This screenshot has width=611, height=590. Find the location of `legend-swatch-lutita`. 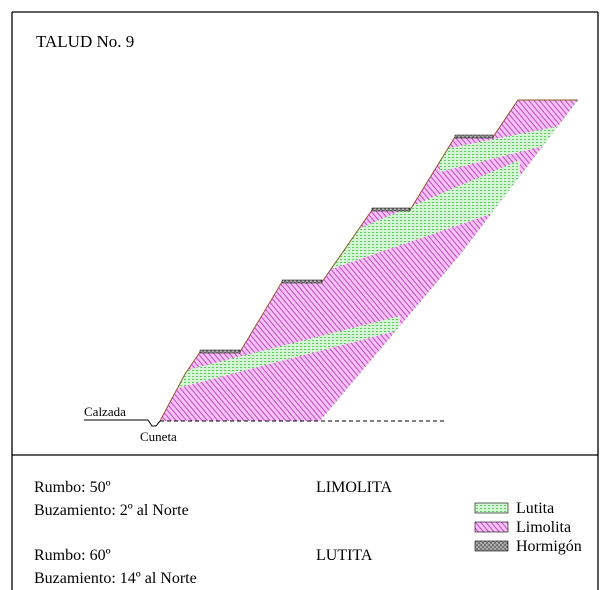

legend-swatch-lutita is located at coordinates (491, 508).